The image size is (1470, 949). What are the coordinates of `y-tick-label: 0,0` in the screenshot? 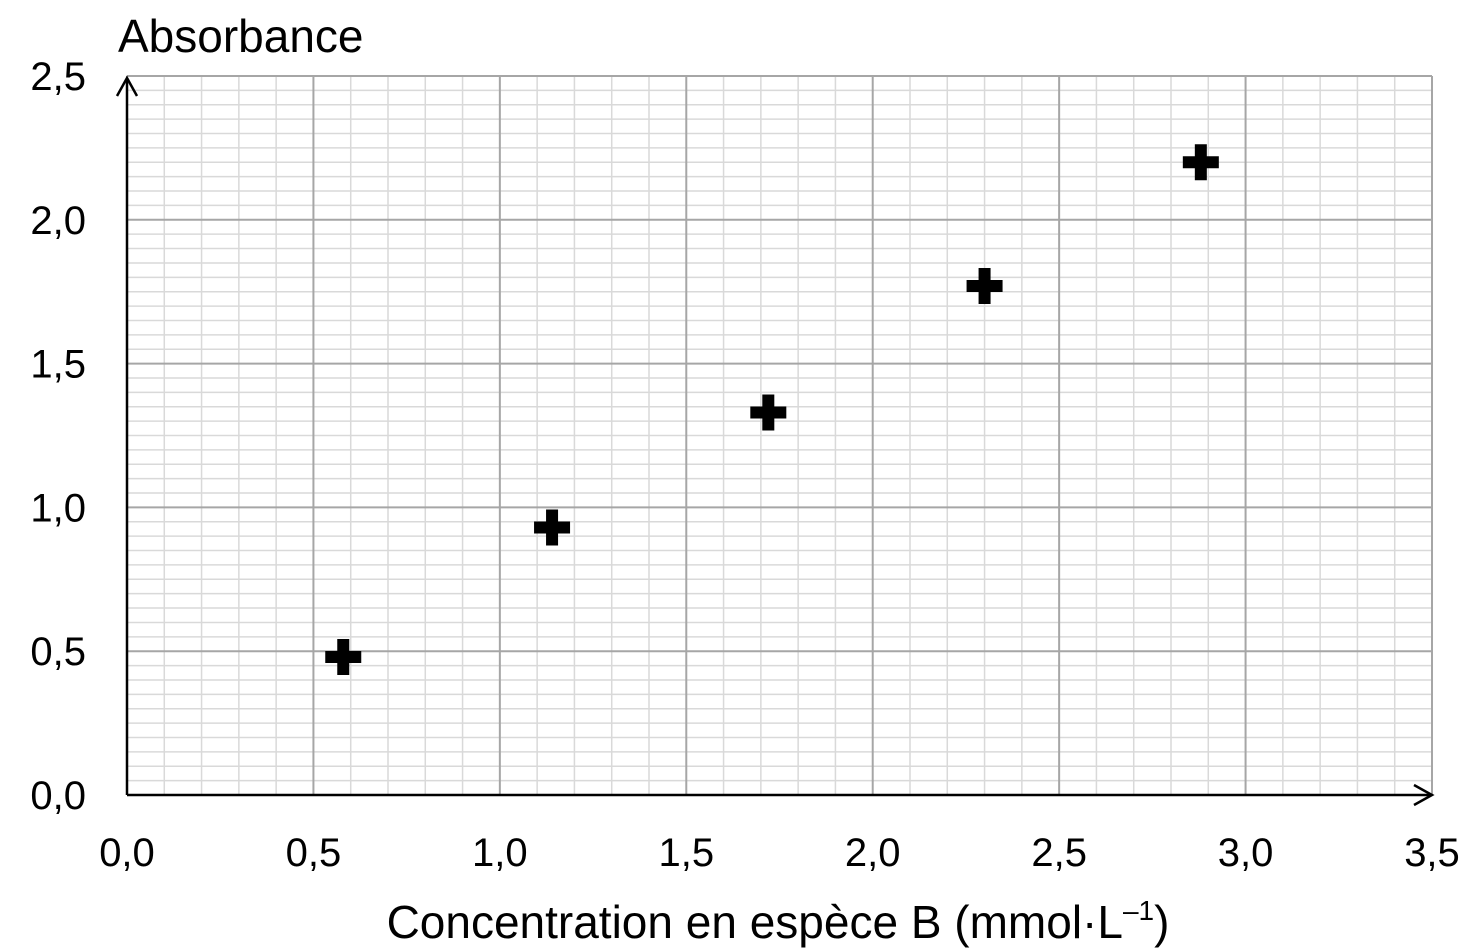 It's located at (58, 796).